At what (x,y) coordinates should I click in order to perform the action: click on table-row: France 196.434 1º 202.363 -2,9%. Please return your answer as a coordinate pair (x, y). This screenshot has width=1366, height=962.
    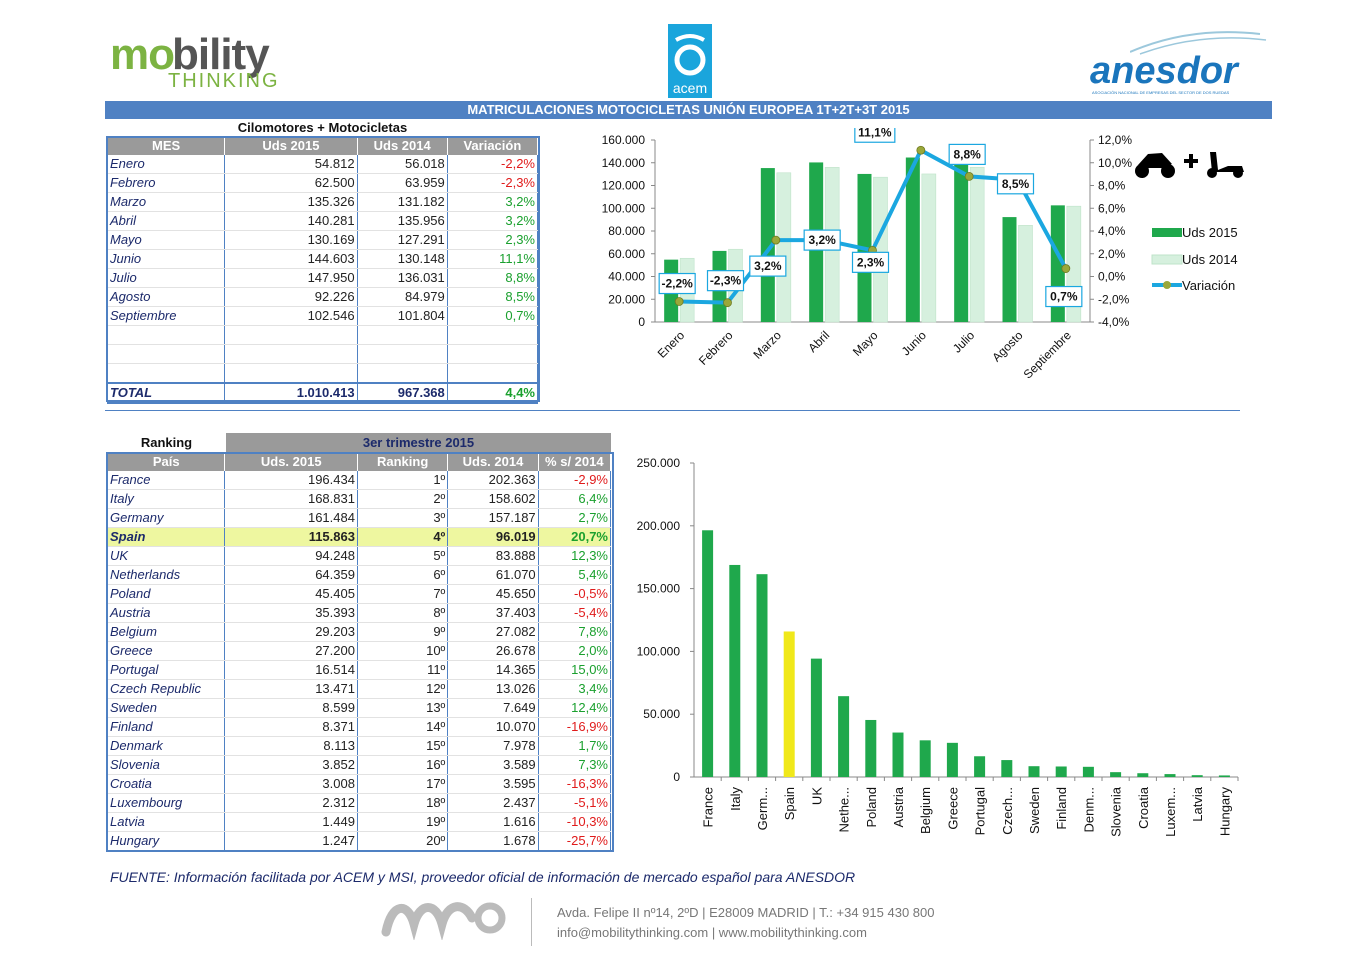
    Looking at the image, I should click on (359, 480).